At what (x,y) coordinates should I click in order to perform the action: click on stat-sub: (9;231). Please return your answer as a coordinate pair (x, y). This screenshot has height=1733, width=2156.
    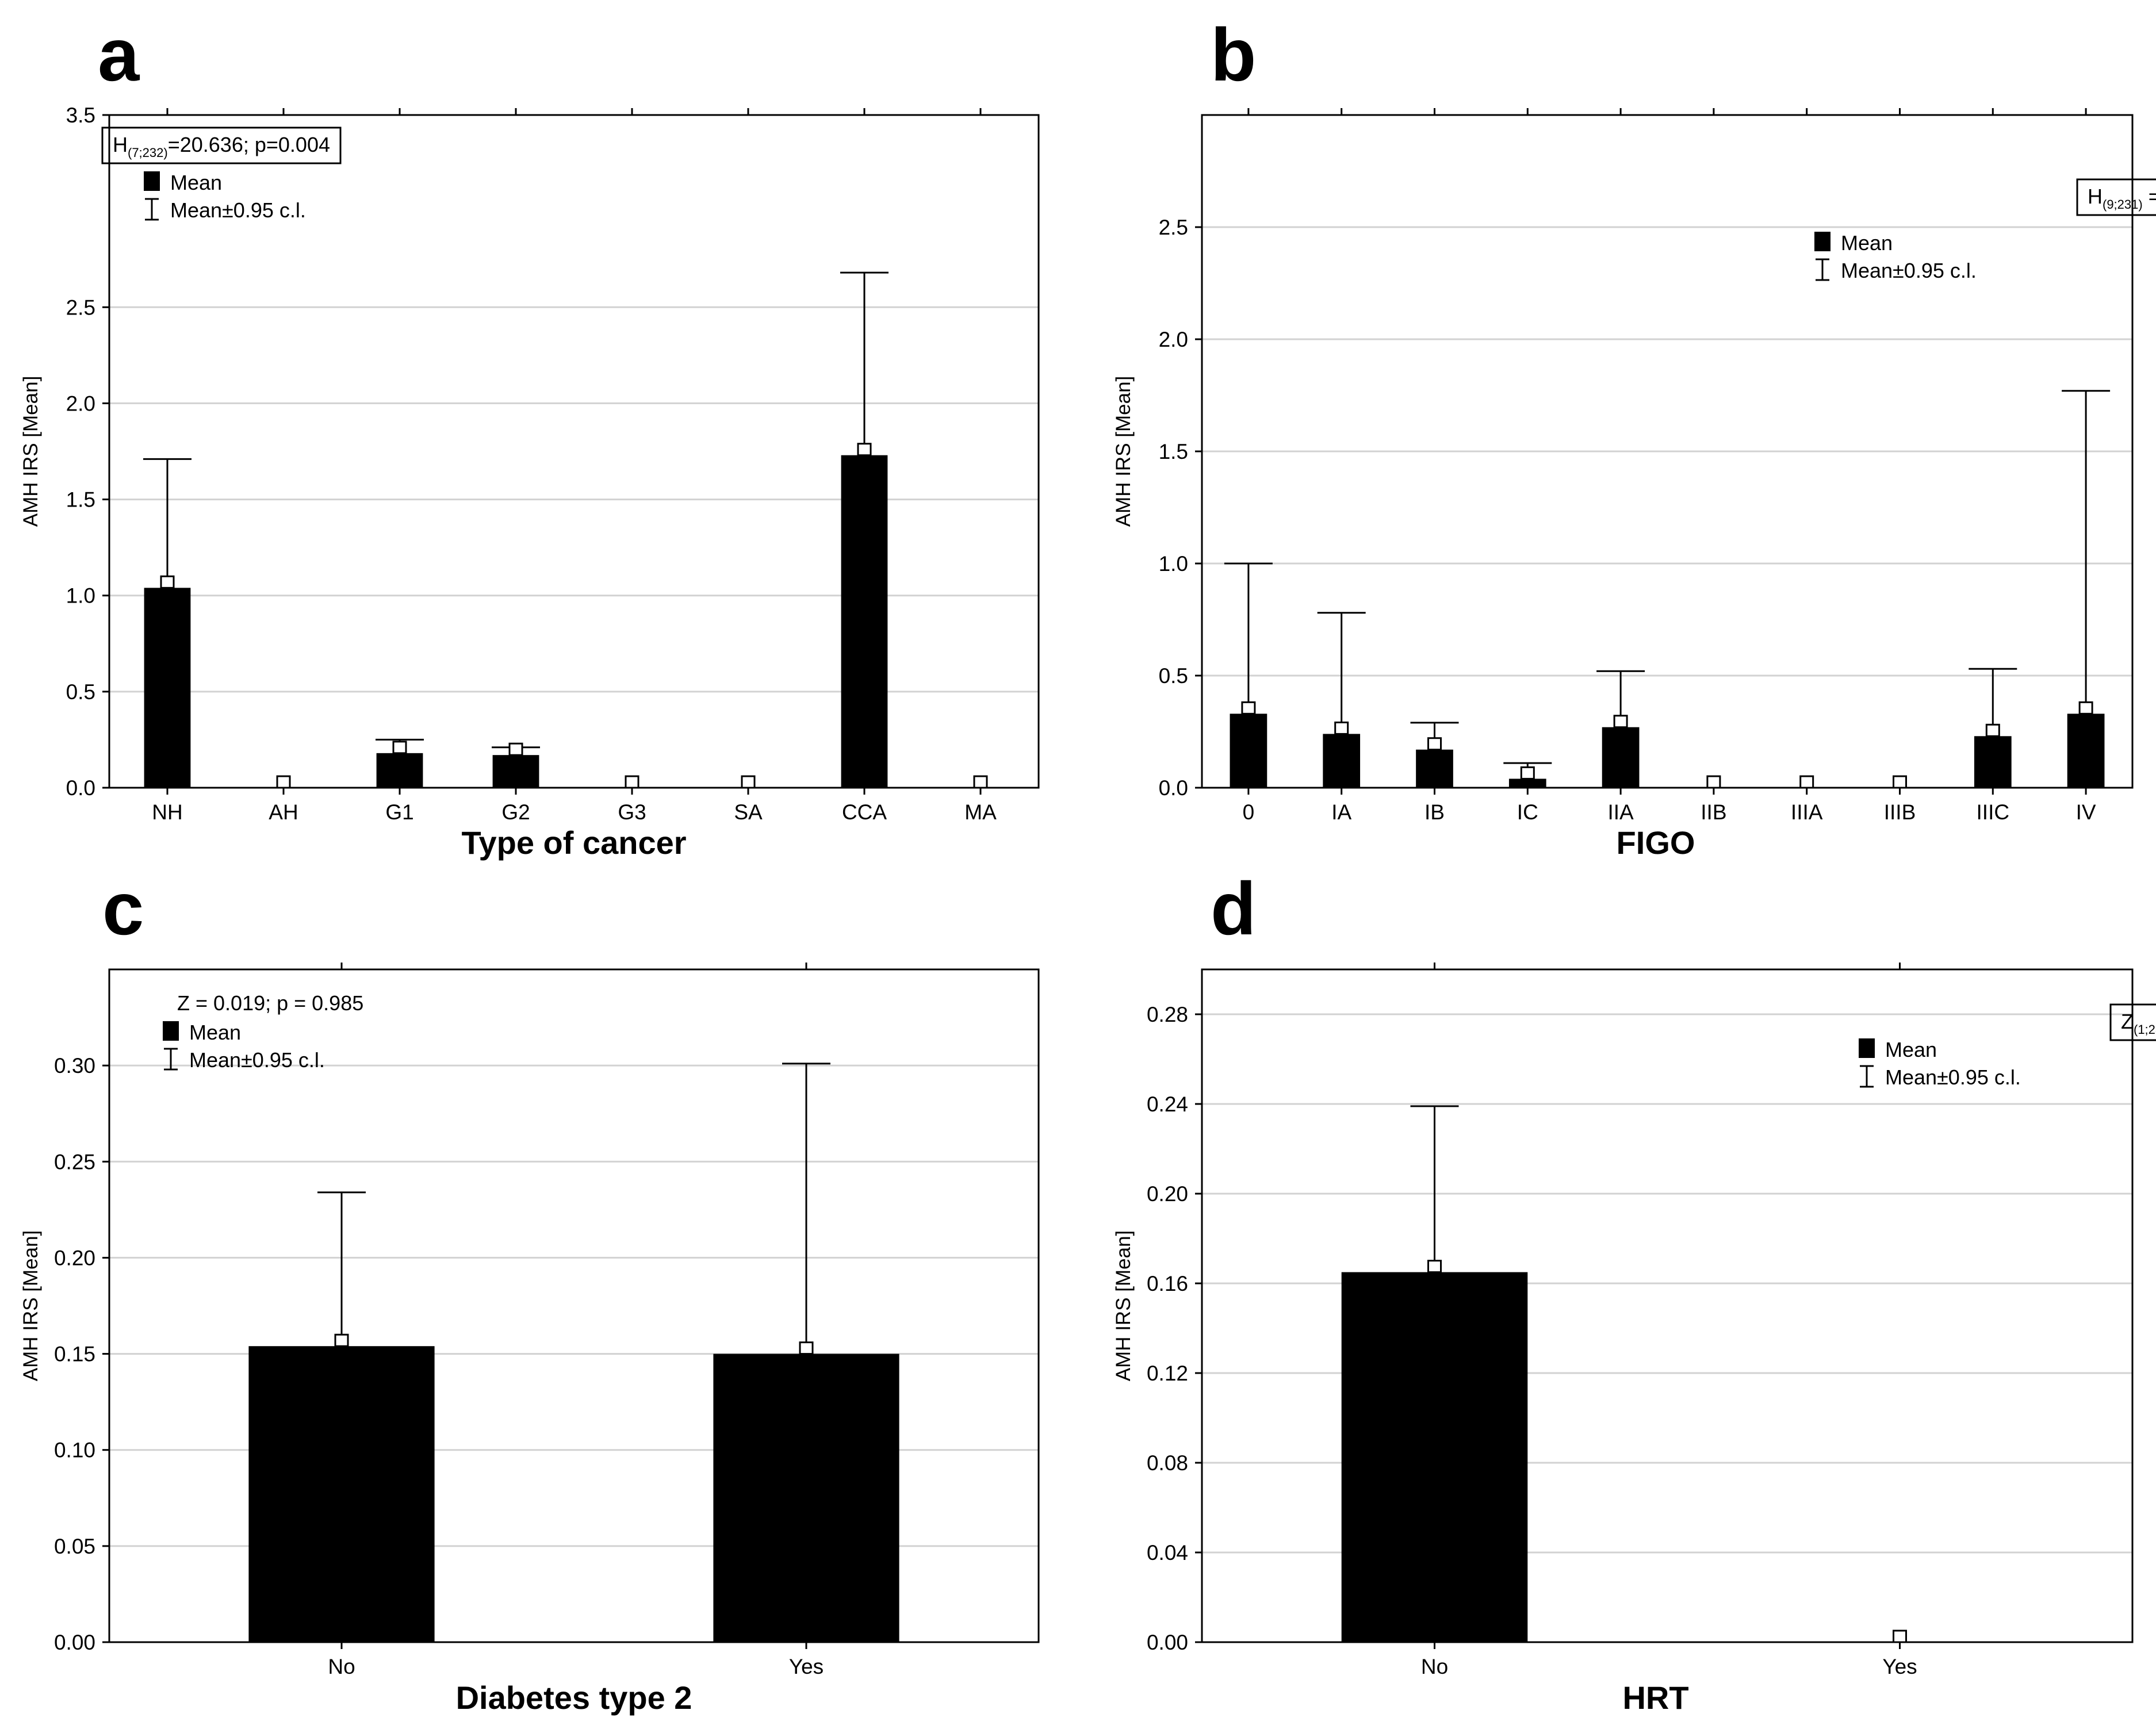
    Looking at the image, I should click on (2123, 204).